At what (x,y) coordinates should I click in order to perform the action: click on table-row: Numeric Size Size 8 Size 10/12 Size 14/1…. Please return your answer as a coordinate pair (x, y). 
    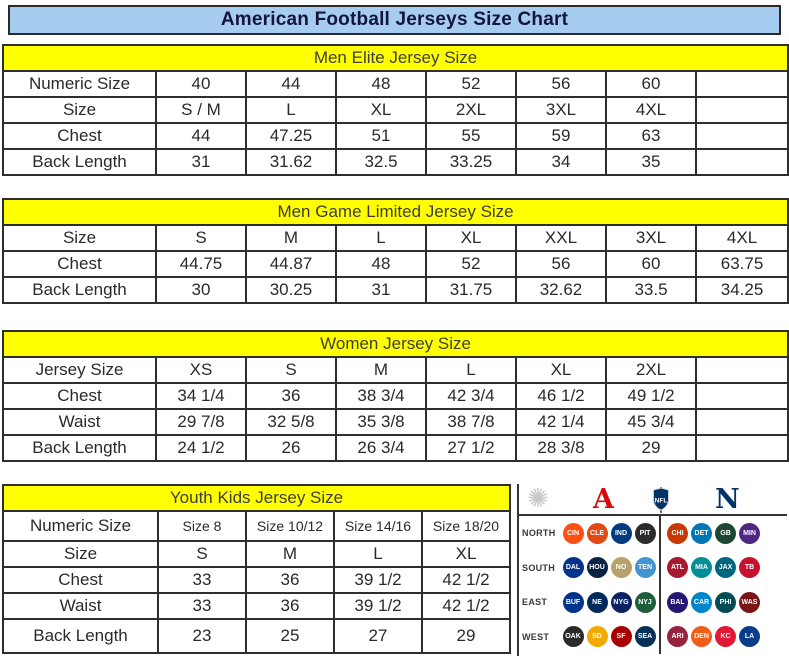
    Looking at the image, I should click on (257, 526).